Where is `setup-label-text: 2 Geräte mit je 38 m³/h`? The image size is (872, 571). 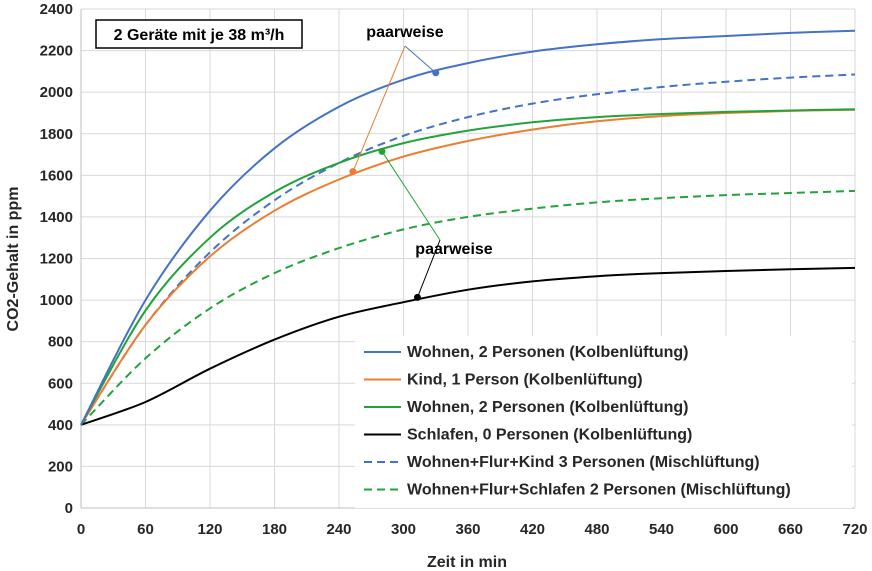 setup-label-text: 2 Geräte mit je 38 m³/h is located at coordinates (199, 35).